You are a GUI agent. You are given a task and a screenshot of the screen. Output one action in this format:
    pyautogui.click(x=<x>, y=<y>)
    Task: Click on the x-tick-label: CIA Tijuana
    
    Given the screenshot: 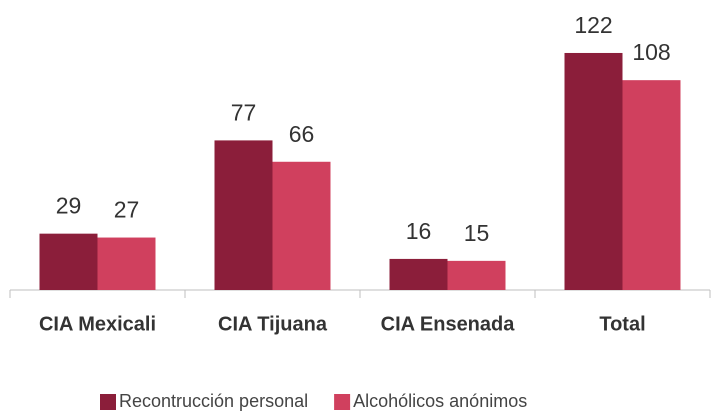 What is the action you would take?
    pyautogui.click(x=273, y=324)
    